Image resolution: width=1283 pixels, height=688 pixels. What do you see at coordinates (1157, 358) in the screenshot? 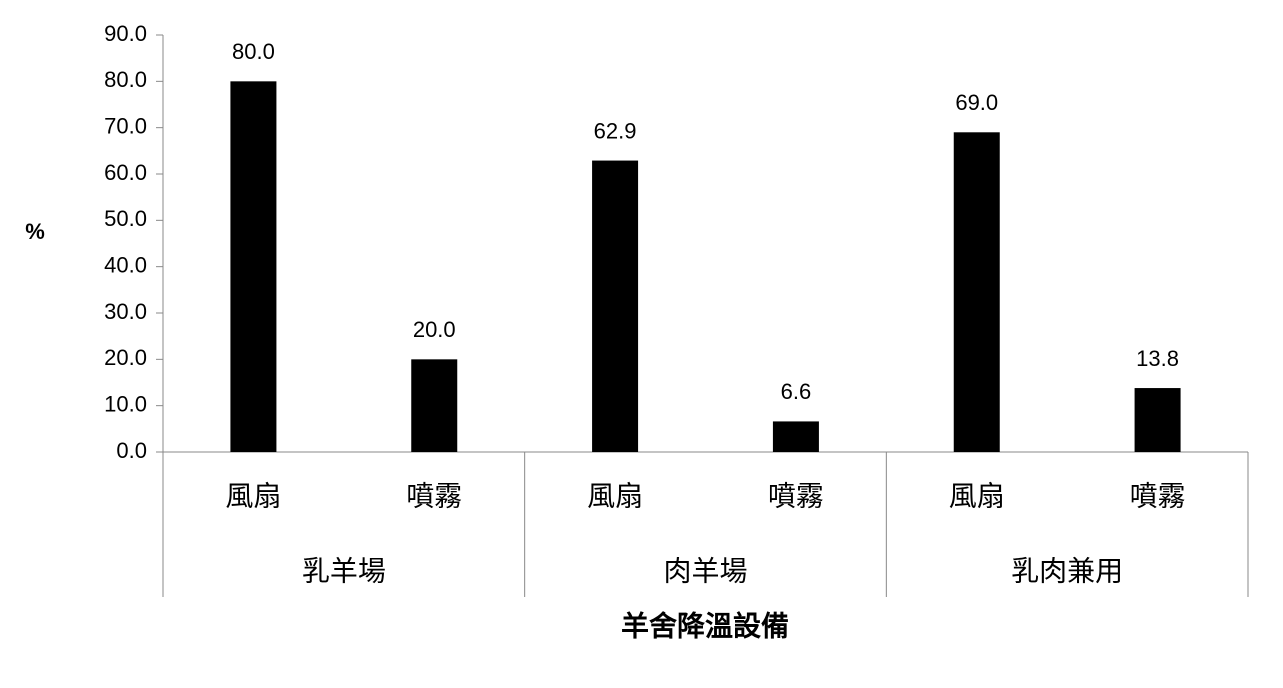
I see `value-label: 13.8` at bounding box center [1157, 358].